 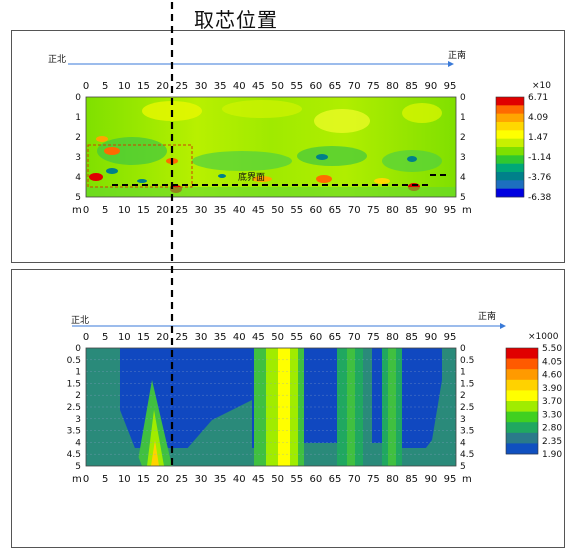 What do you see at coordinates (540, 178) in the screenshot?
I see `legend-value: -3.76` at bounding box center [540, 178].